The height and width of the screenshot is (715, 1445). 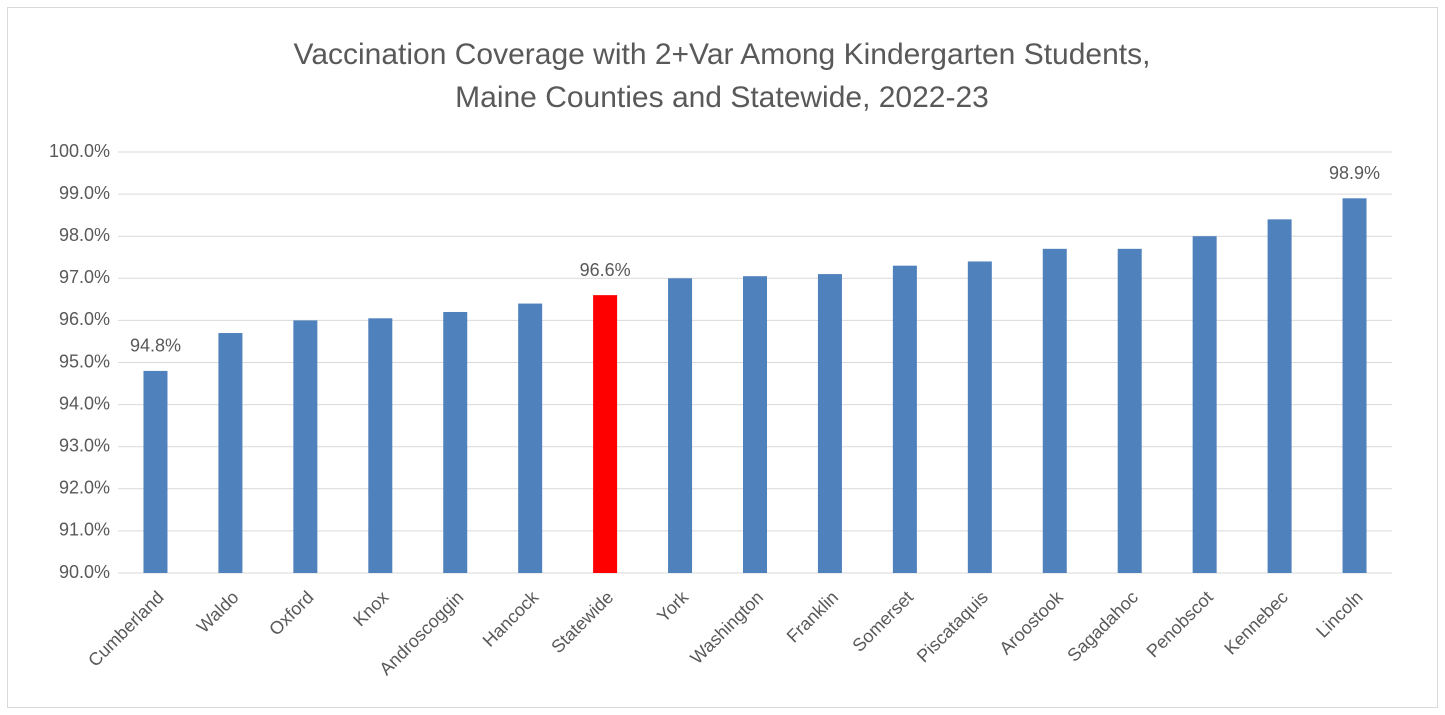 What do you see at coordinates (155, 346) in the screenshot?
I see `data-label: 94.8%` at bounding box center [155, 346].